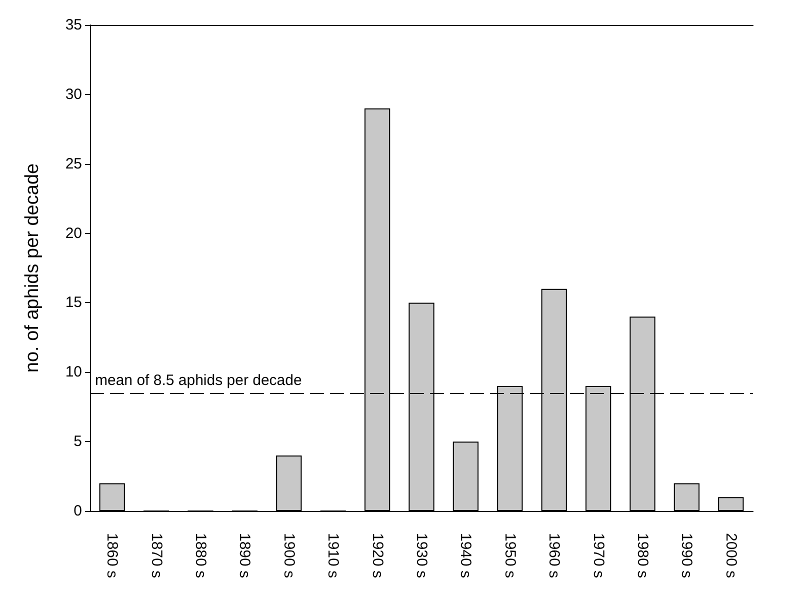  Describe the element at coordinates (198, 380) in the screenshot. I see `ref-line-label: mean of 8.5 aphids per decade` at that location.